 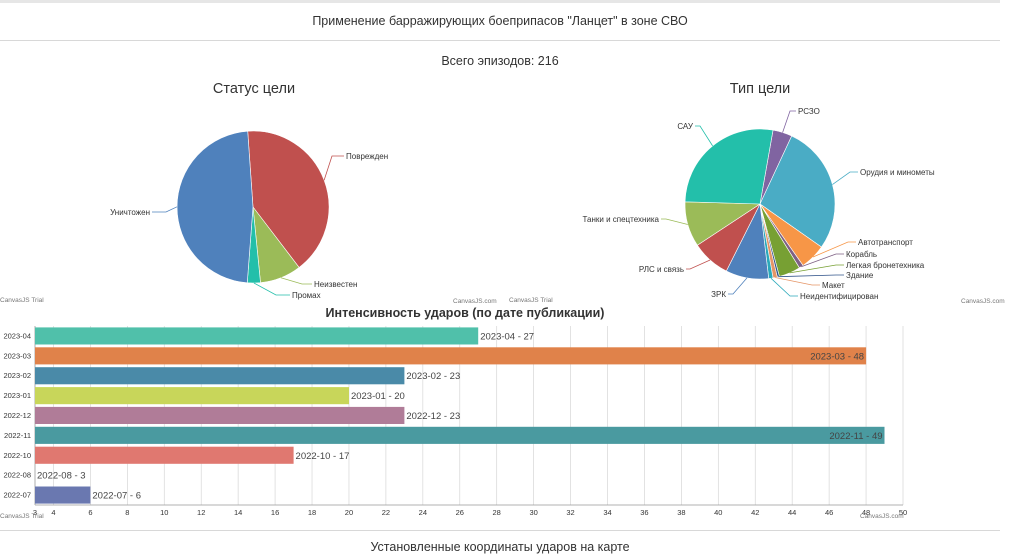 I want to click on pie-label-11: САУ, so click(x=685, y=126).